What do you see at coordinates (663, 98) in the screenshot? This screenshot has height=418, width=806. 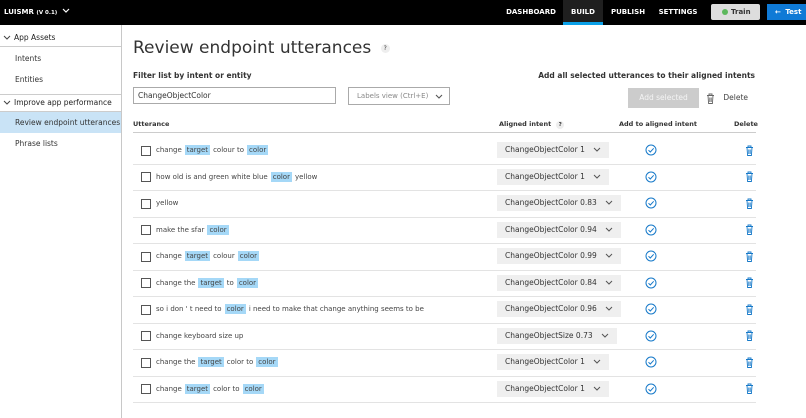 I see `add-selected-button: Add selected` at bounding box center [663, 98].